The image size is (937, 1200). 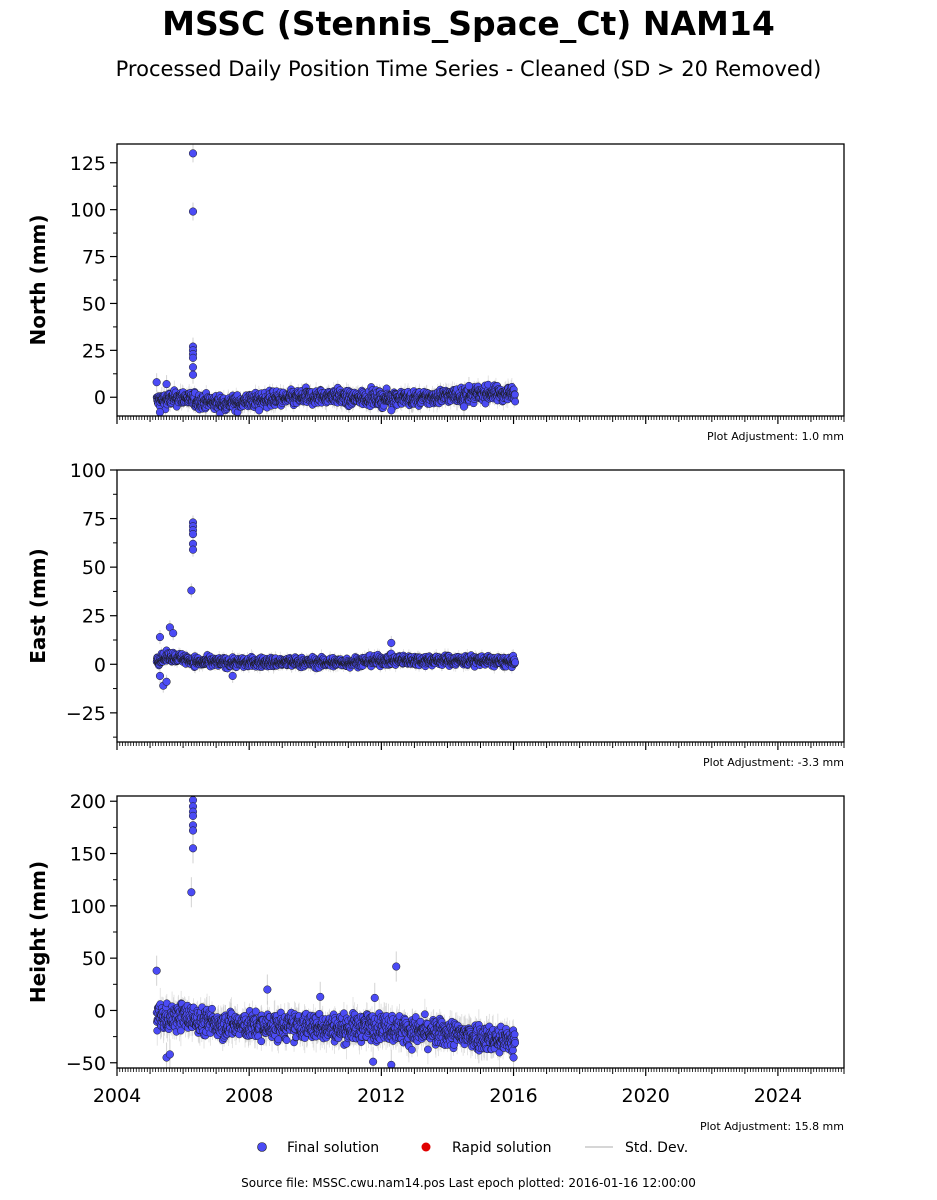 I want to click on y-tick-label: 100, so click(x=88, y=211).